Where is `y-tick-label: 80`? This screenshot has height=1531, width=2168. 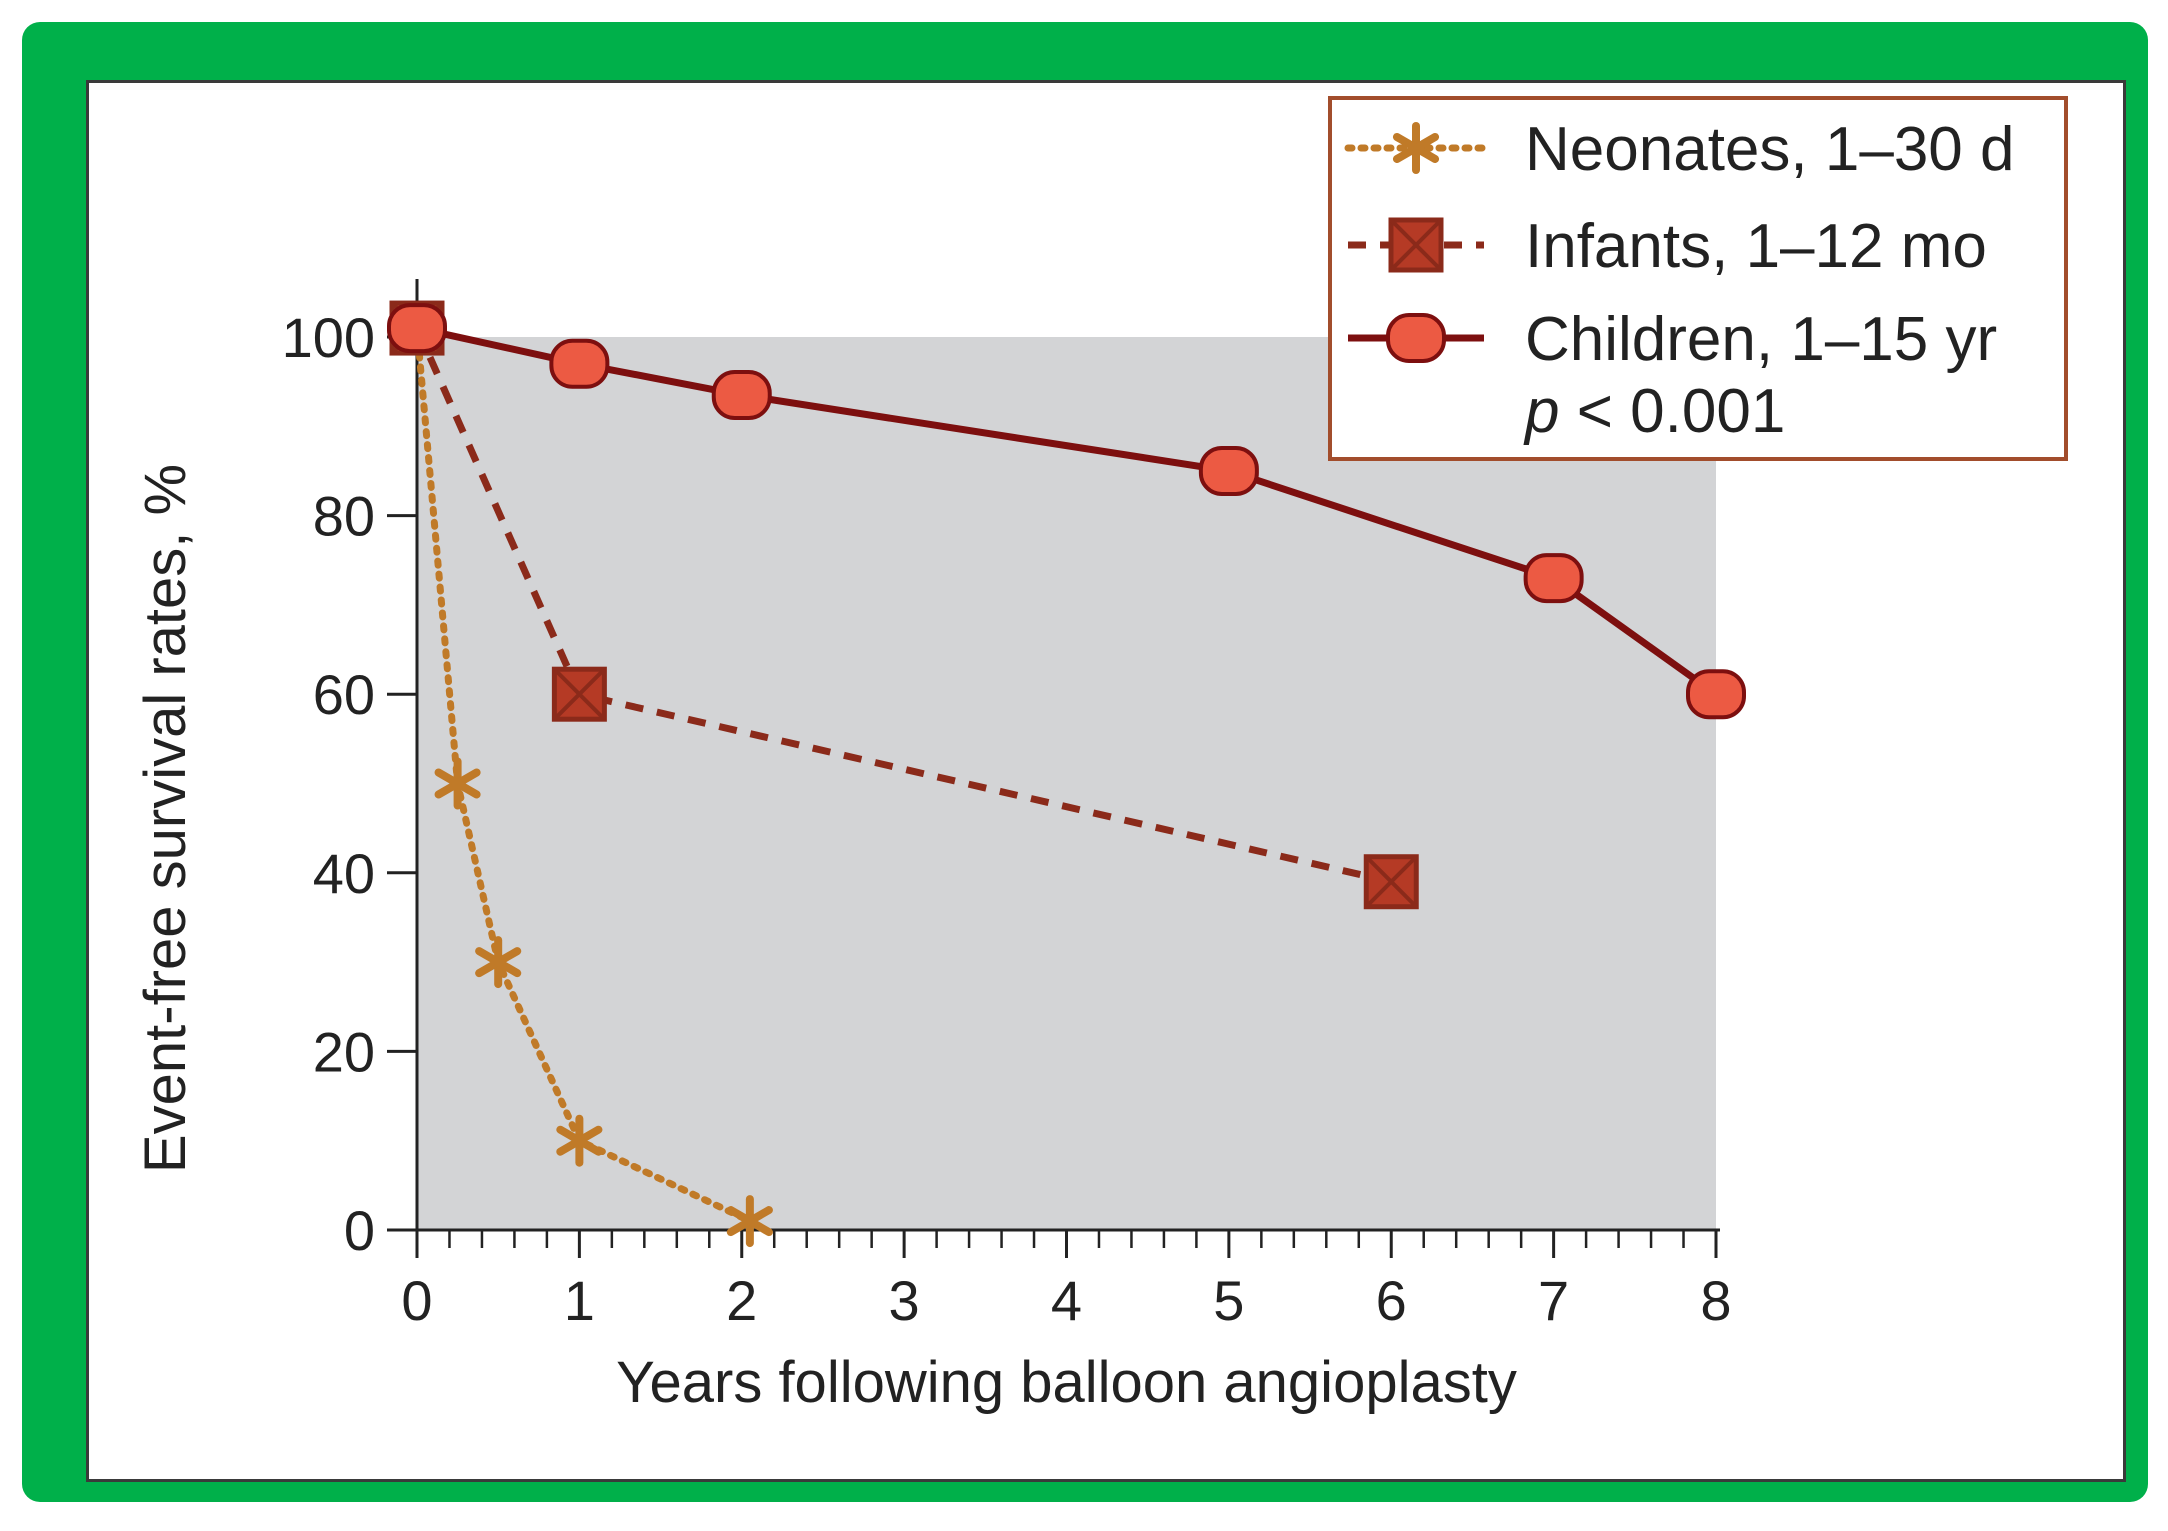 y-tick-label: 80 is located at coordinates (344, 516).